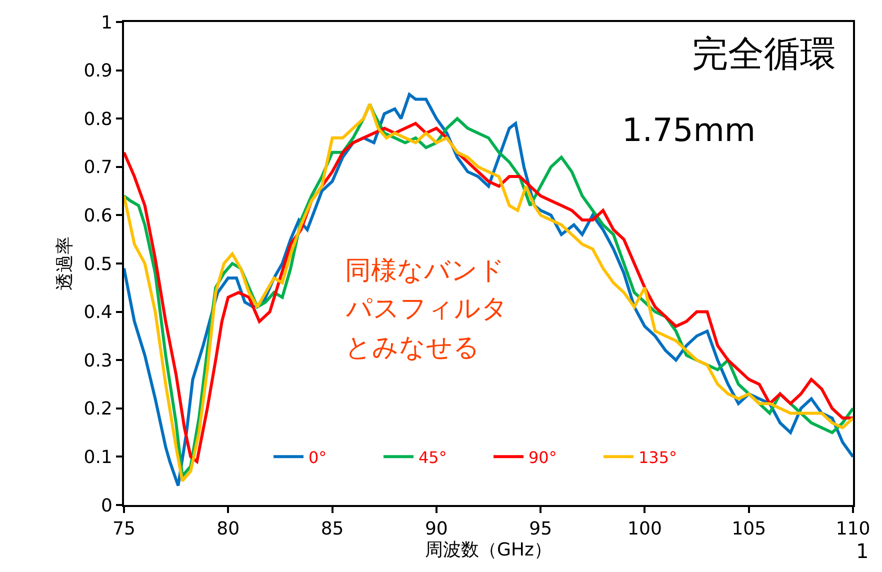 The height and width of the screenshot is (572, 882). What do you see at coordinates (432, 457) in the screenshot?
I see `legend-label: 45°` at bounding box center [432, 457].